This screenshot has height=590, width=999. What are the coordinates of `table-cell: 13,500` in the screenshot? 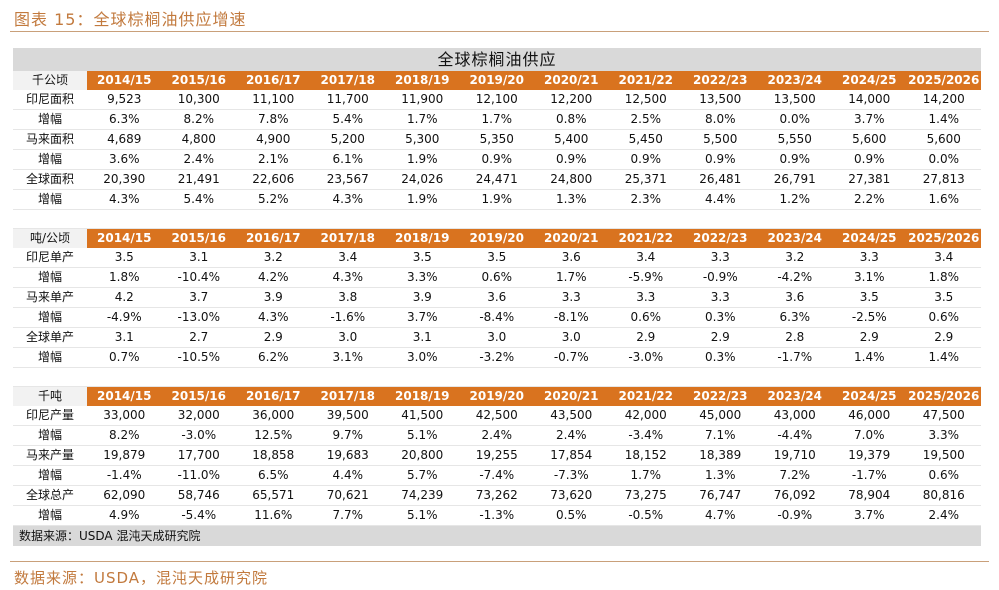 It's located at (720, 100).